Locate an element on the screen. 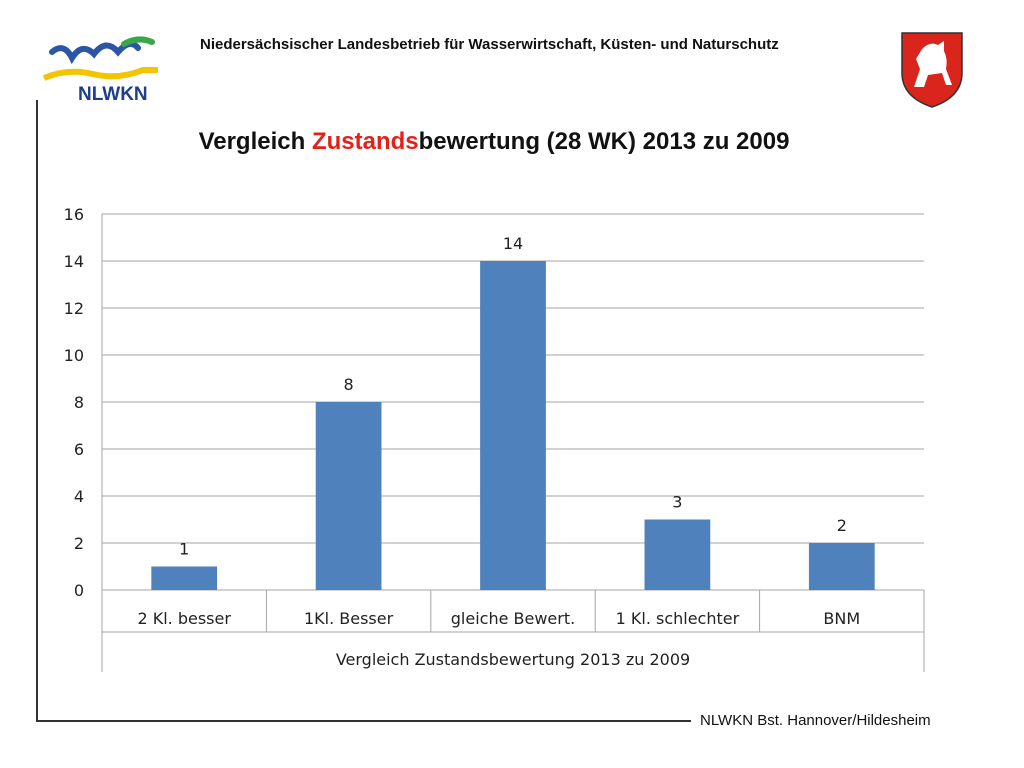  data-label: 8 is located at coordinates (349, 384).